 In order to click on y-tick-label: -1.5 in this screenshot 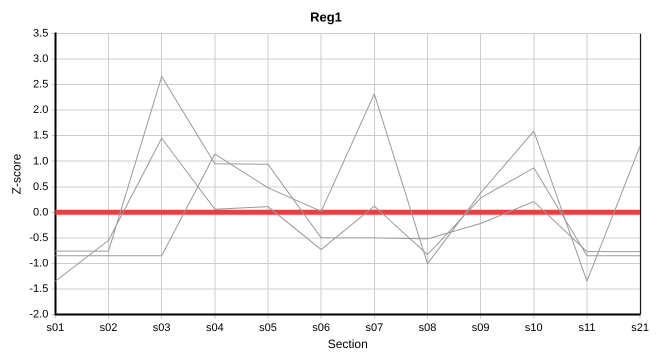, I will do `click(38, 288)`.